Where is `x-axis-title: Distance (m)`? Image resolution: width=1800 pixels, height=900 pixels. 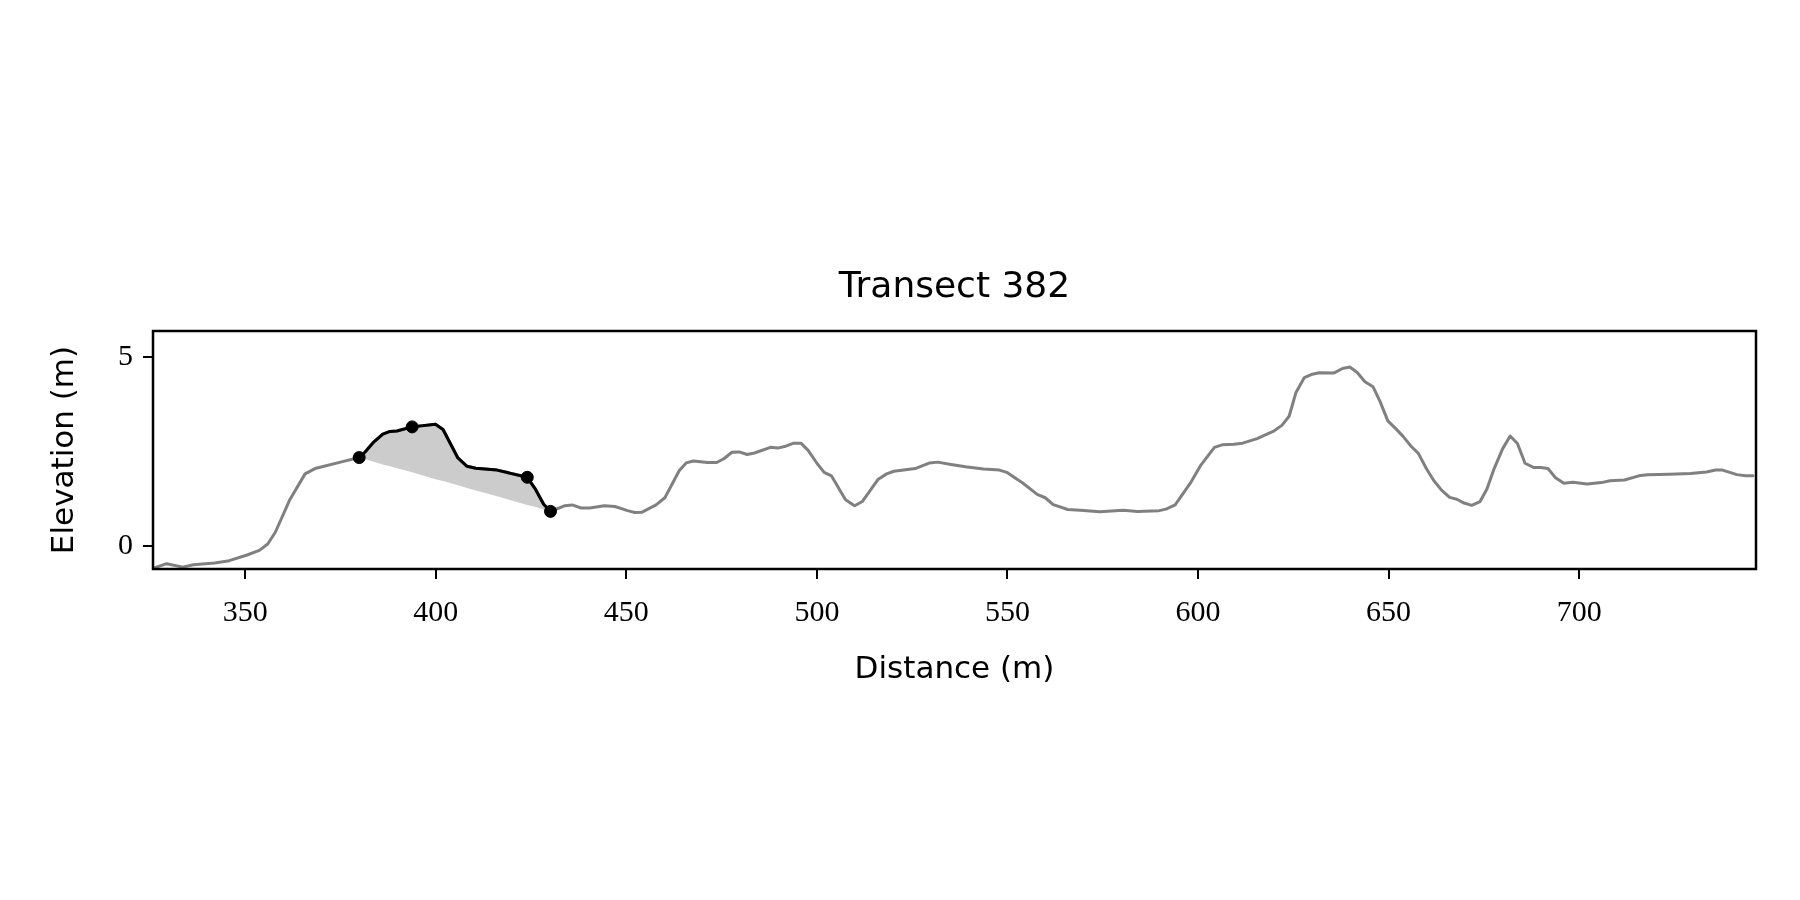 x-axis-title: Distance (m) is located at coordinates (954, 667).